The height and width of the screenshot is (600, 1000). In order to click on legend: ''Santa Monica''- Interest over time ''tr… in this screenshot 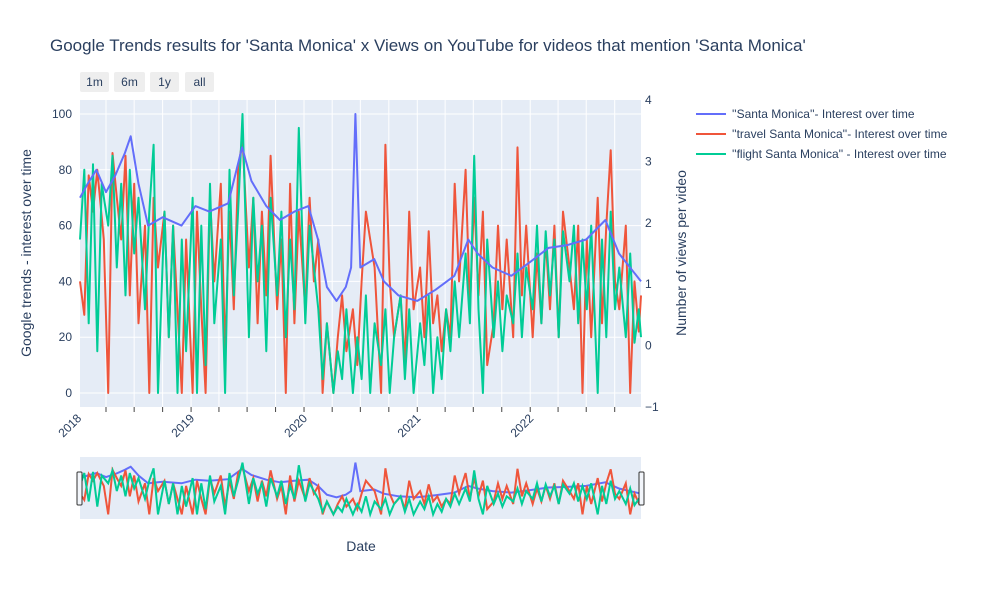, I will do `click(822, 134)`.